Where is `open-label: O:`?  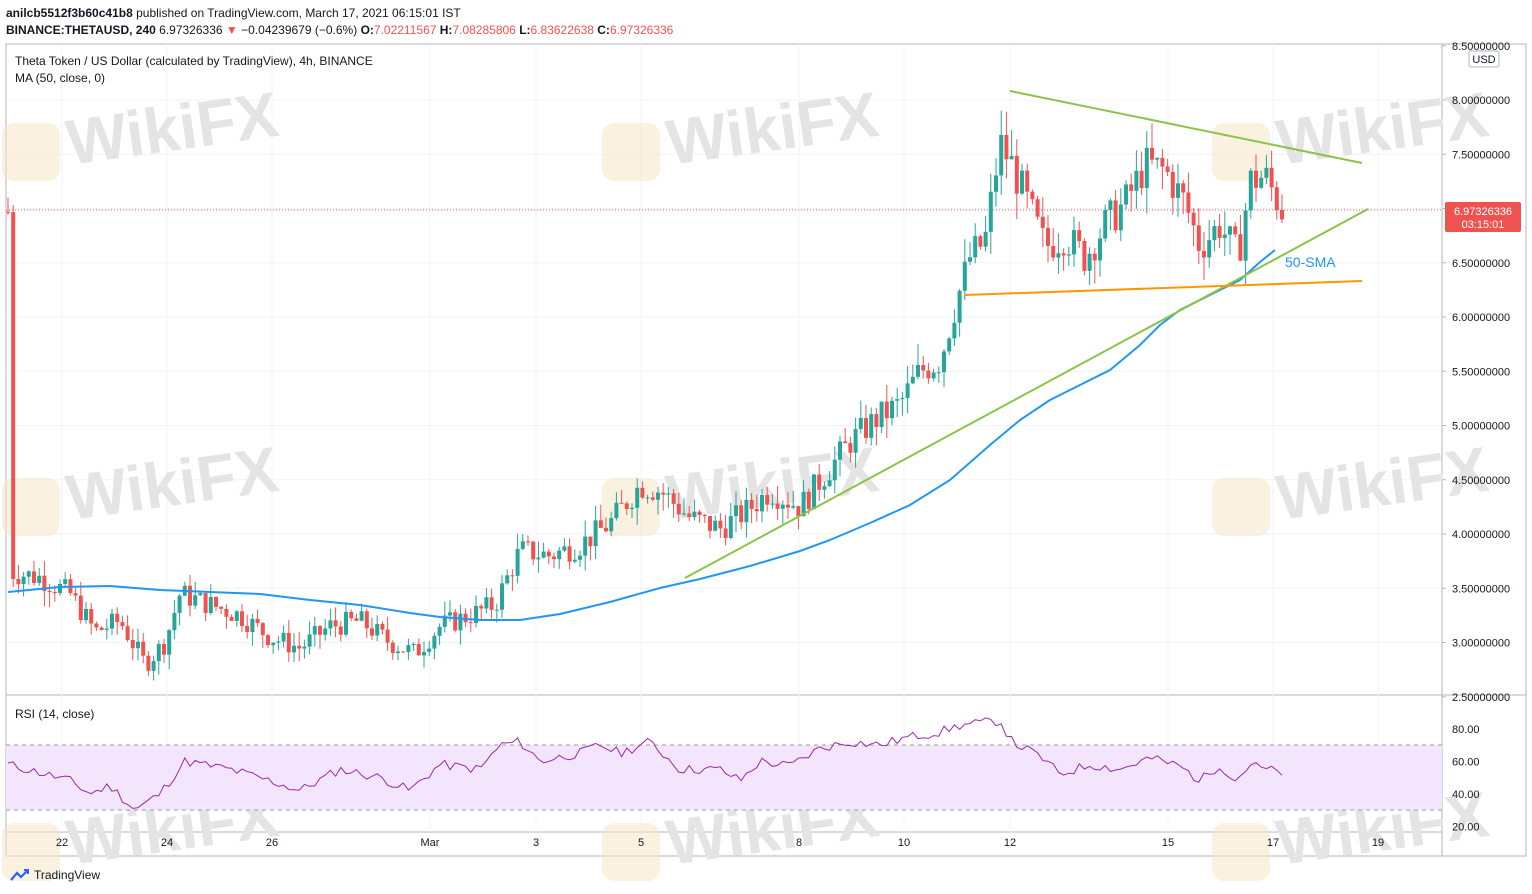 open-label: O: is located at coordinates (367, 30).